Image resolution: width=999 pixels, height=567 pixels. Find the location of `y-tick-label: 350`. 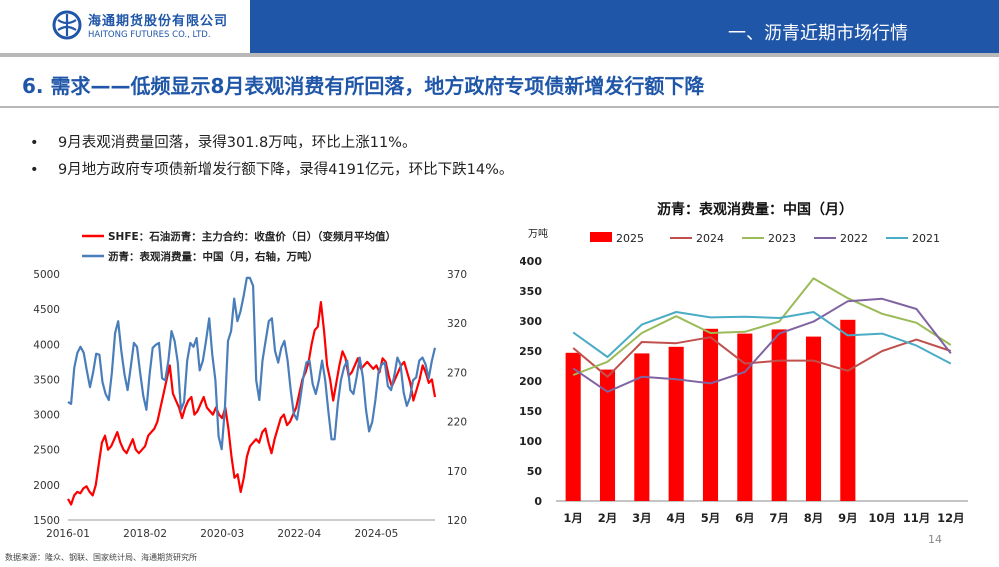

y-tick-label: 350 is located at coordinates (531, 291).